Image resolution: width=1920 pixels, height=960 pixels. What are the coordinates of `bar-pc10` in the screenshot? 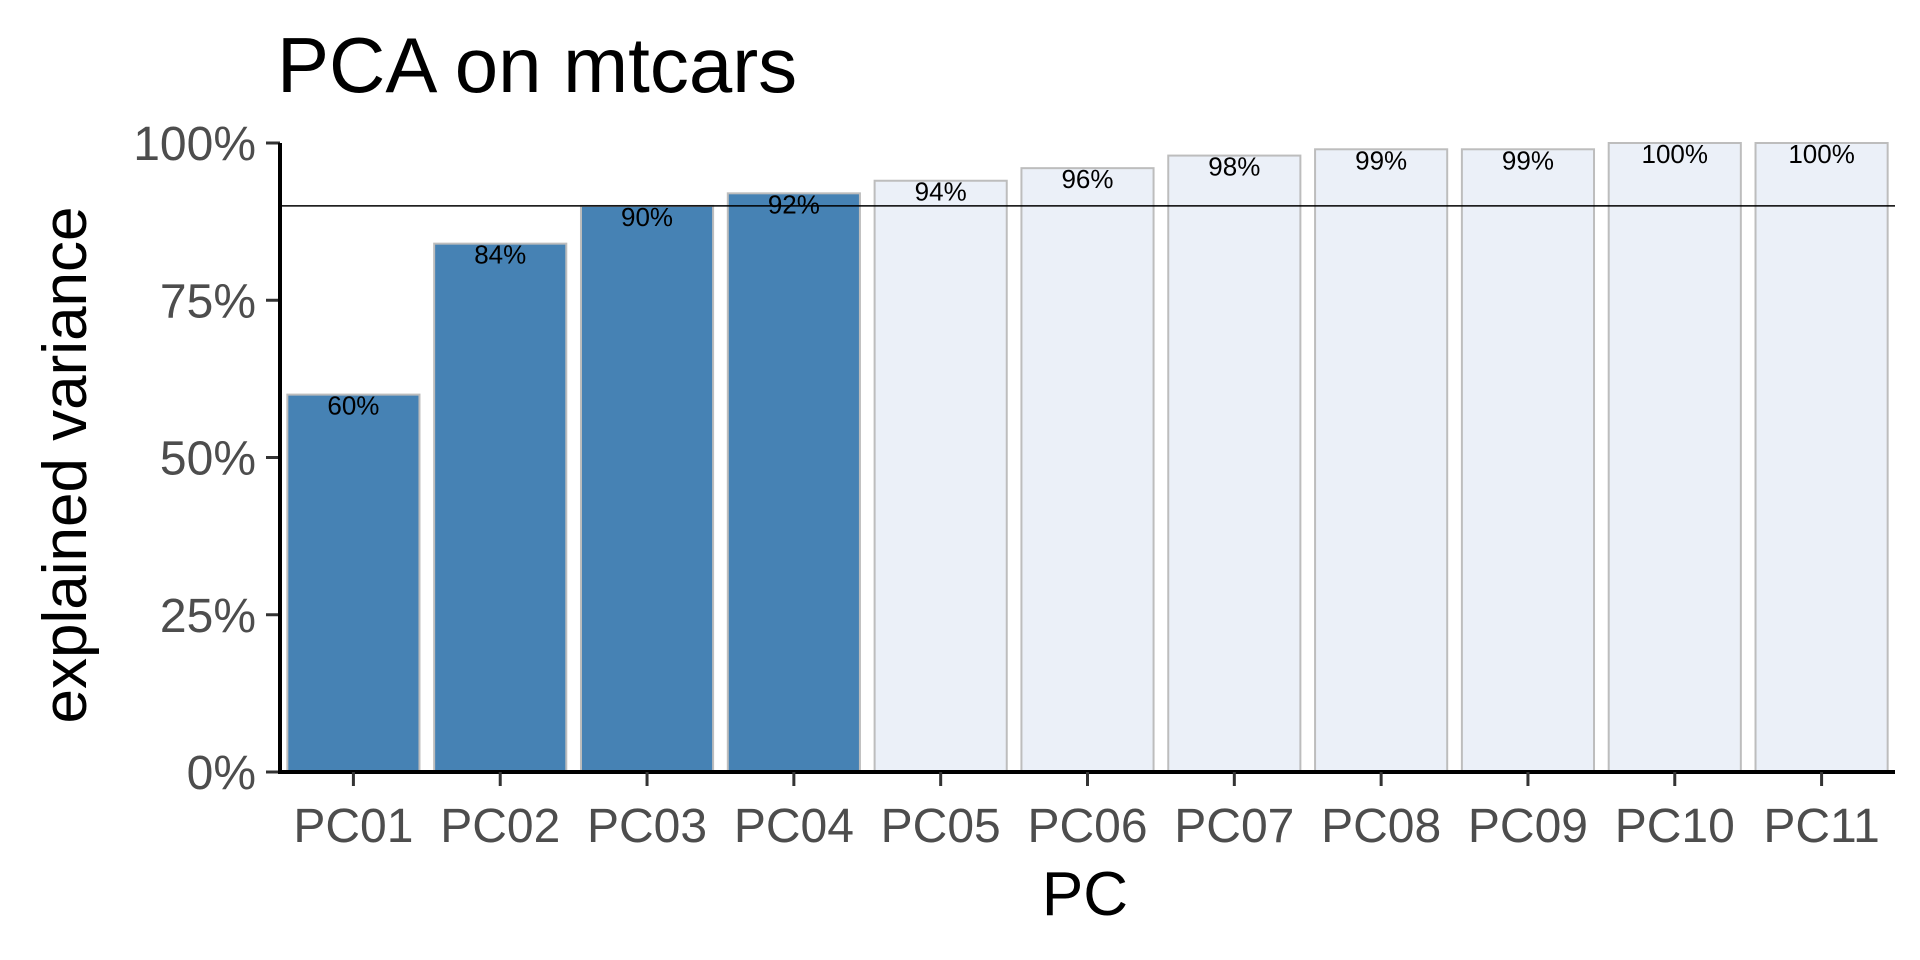 It's located at (1674, 457).